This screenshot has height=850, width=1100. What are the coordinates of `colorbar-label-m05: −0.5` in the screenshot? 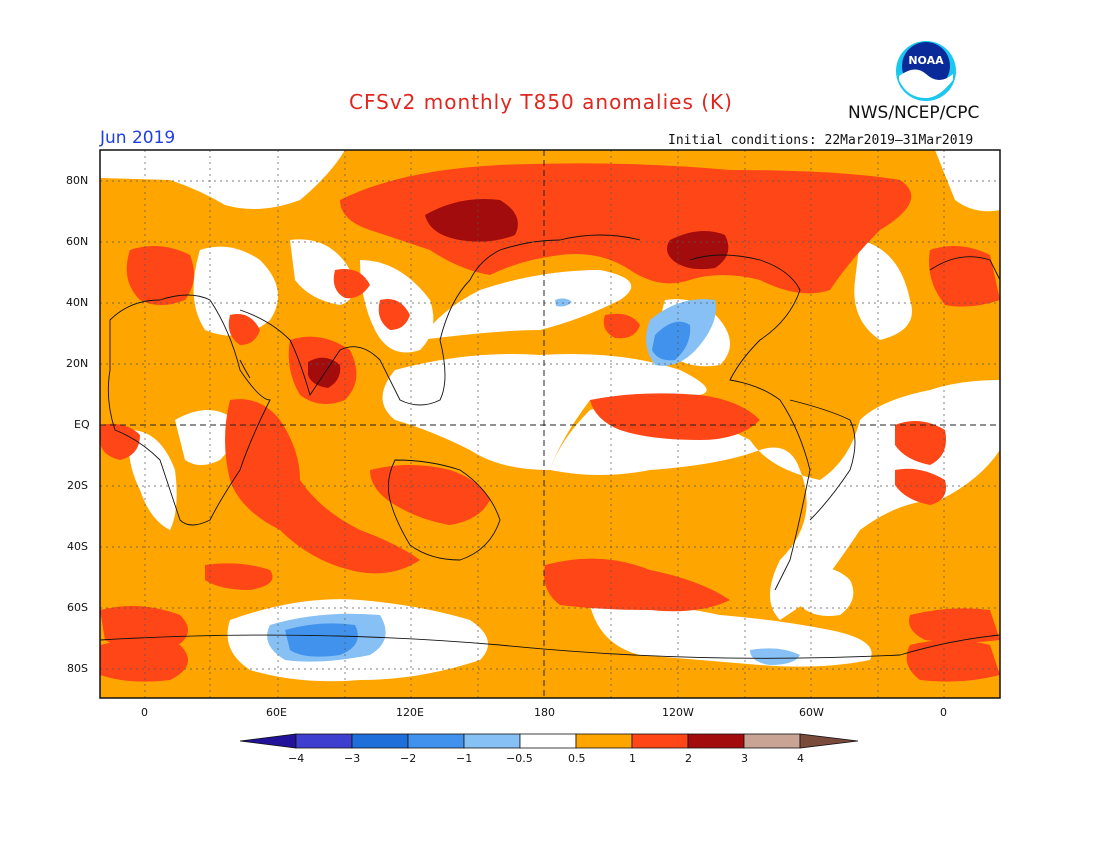 It's located at (519, 758).